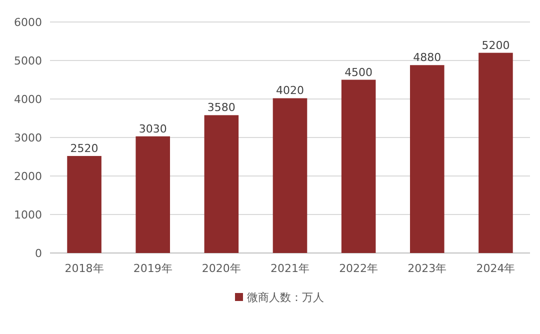 This screenshot has height=334, width=540. Describe the element at coordinates (28, 215) in the screenshot. I see `y-tick-label: 1000` at that location.